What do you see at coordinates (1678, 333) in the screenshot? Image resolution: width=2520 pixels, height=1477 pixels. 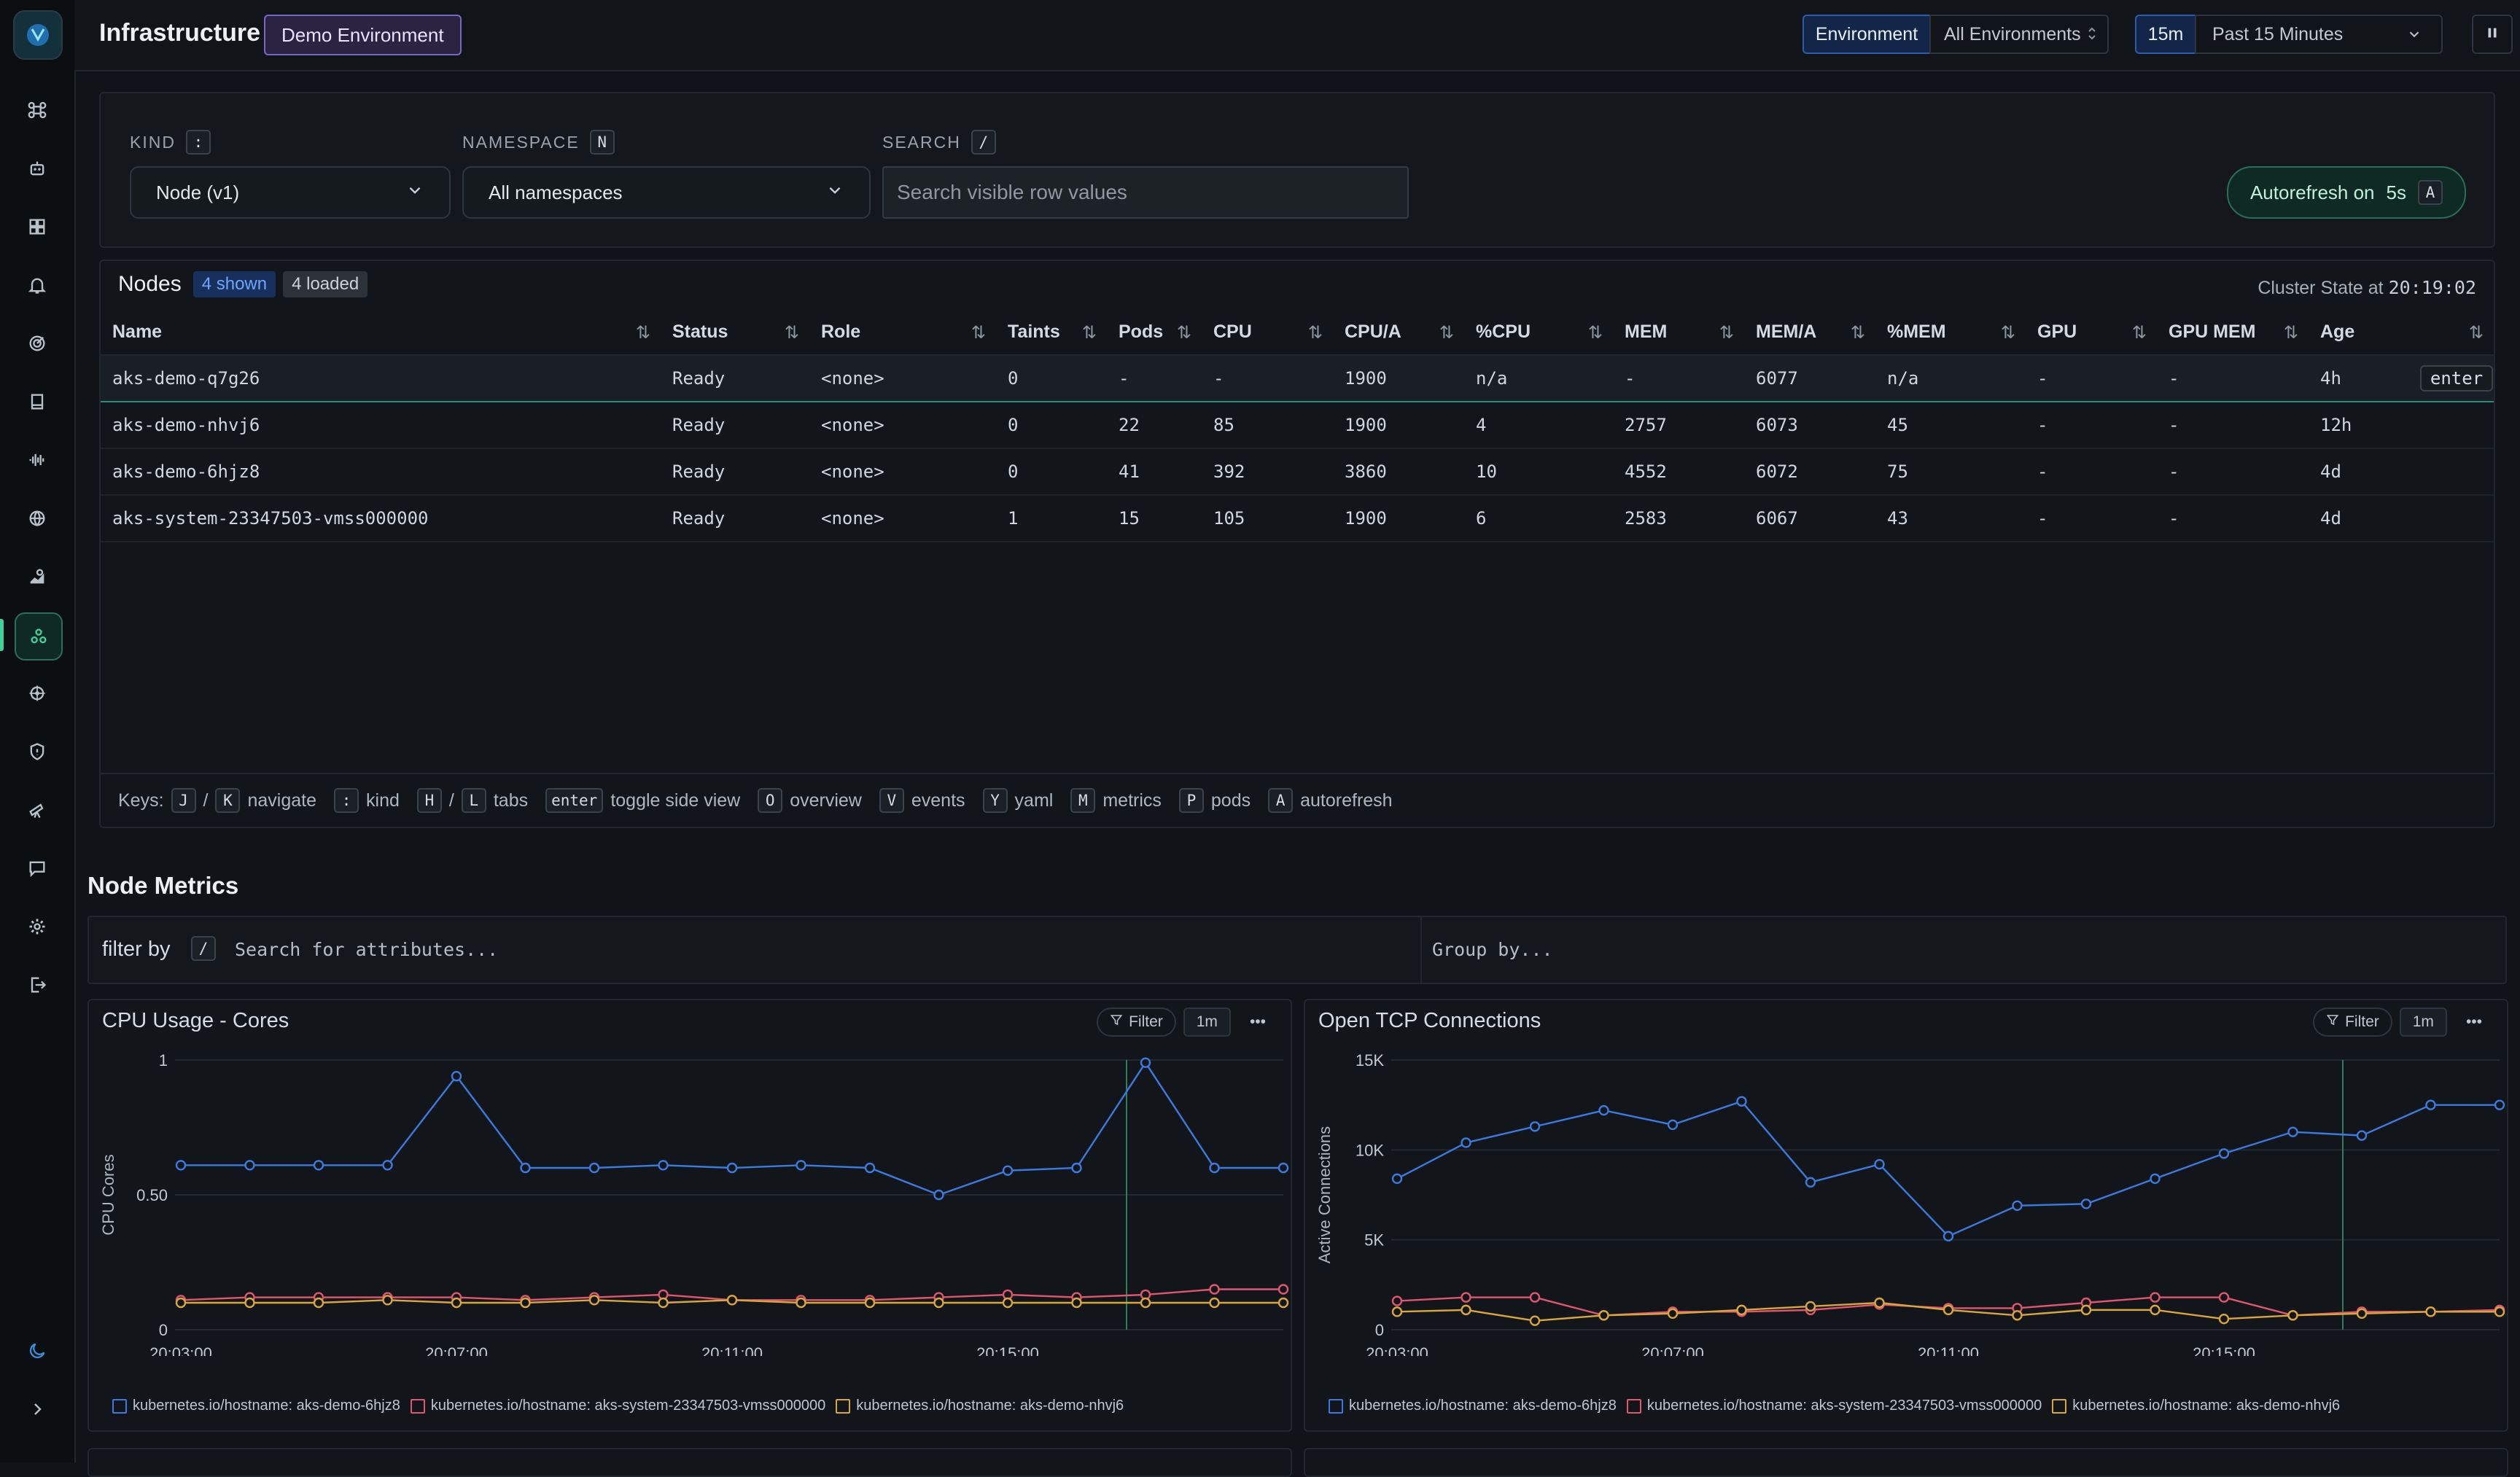 I see `column-header: MEM ⇅` at bounding box center [1678, 333].